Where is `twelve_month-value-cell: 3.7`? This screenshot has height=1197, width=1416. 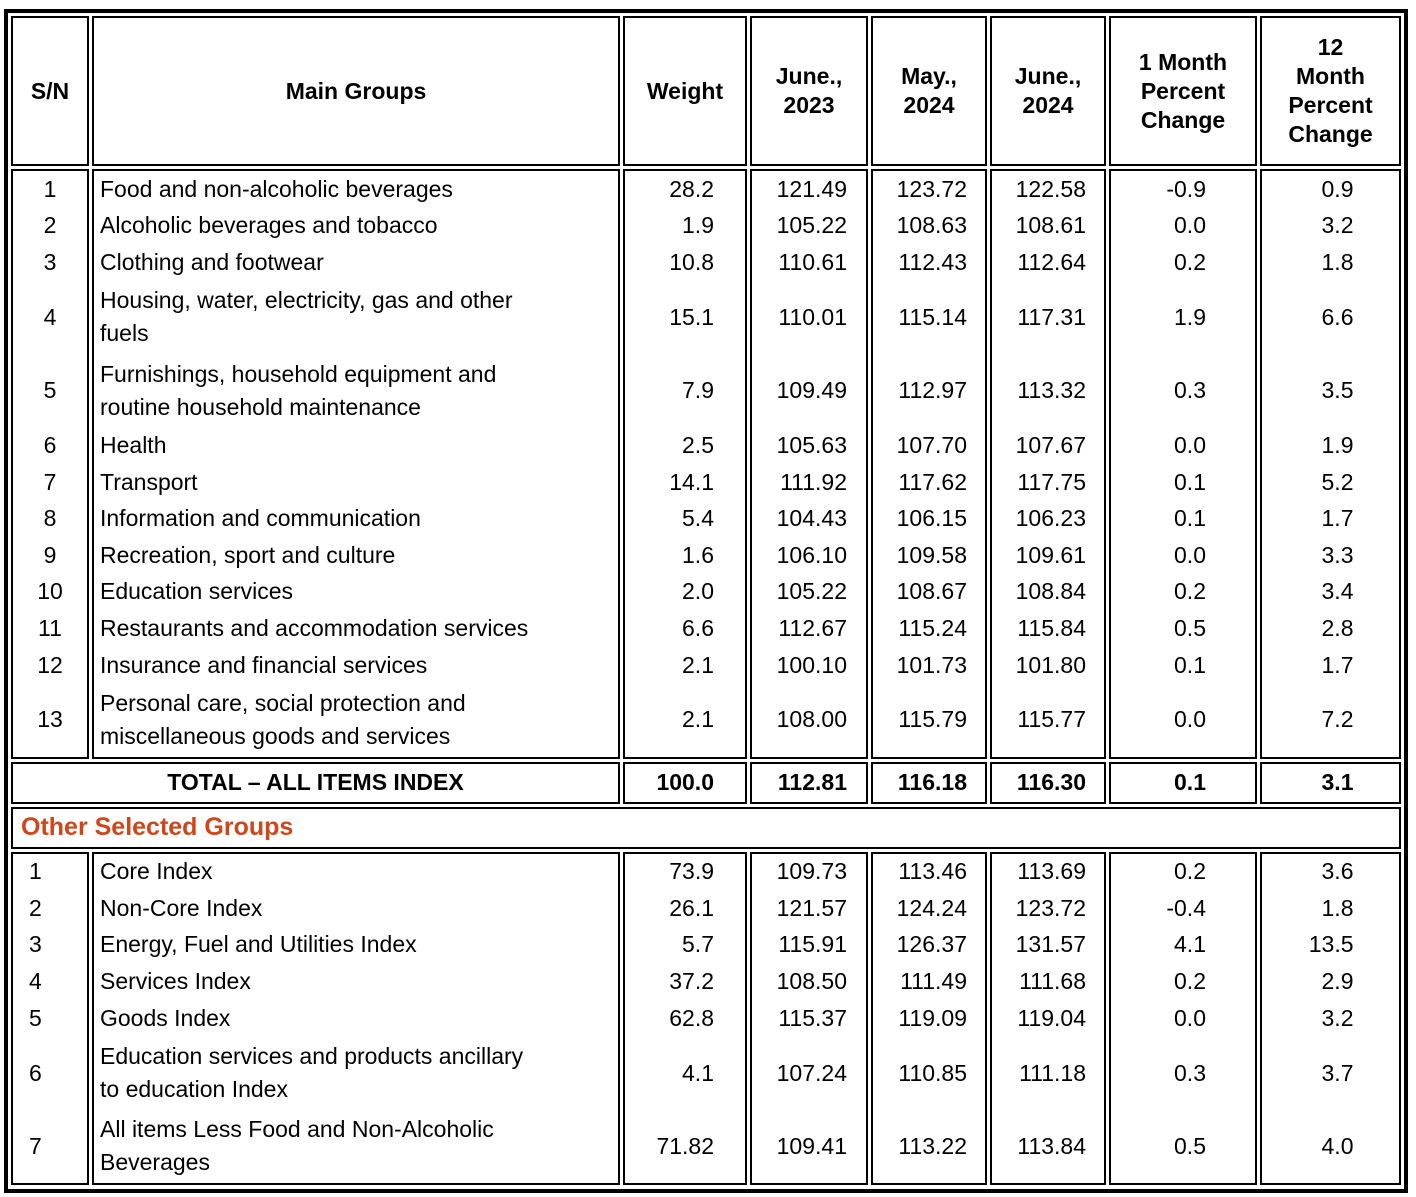
twelve_month-value-cell: 3.7 is located at coordinates (1330, 1072).